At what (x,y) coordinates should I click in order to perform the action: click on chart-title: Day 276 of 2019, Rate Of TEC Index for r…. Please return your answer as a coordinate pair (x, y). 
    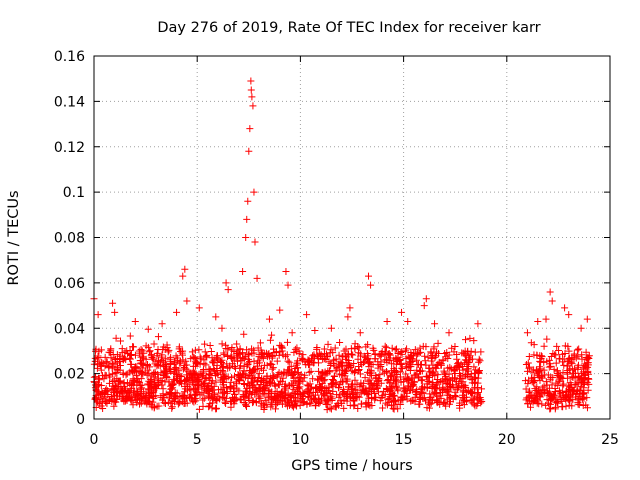
    Looking at the image, I should click on (348, 28).